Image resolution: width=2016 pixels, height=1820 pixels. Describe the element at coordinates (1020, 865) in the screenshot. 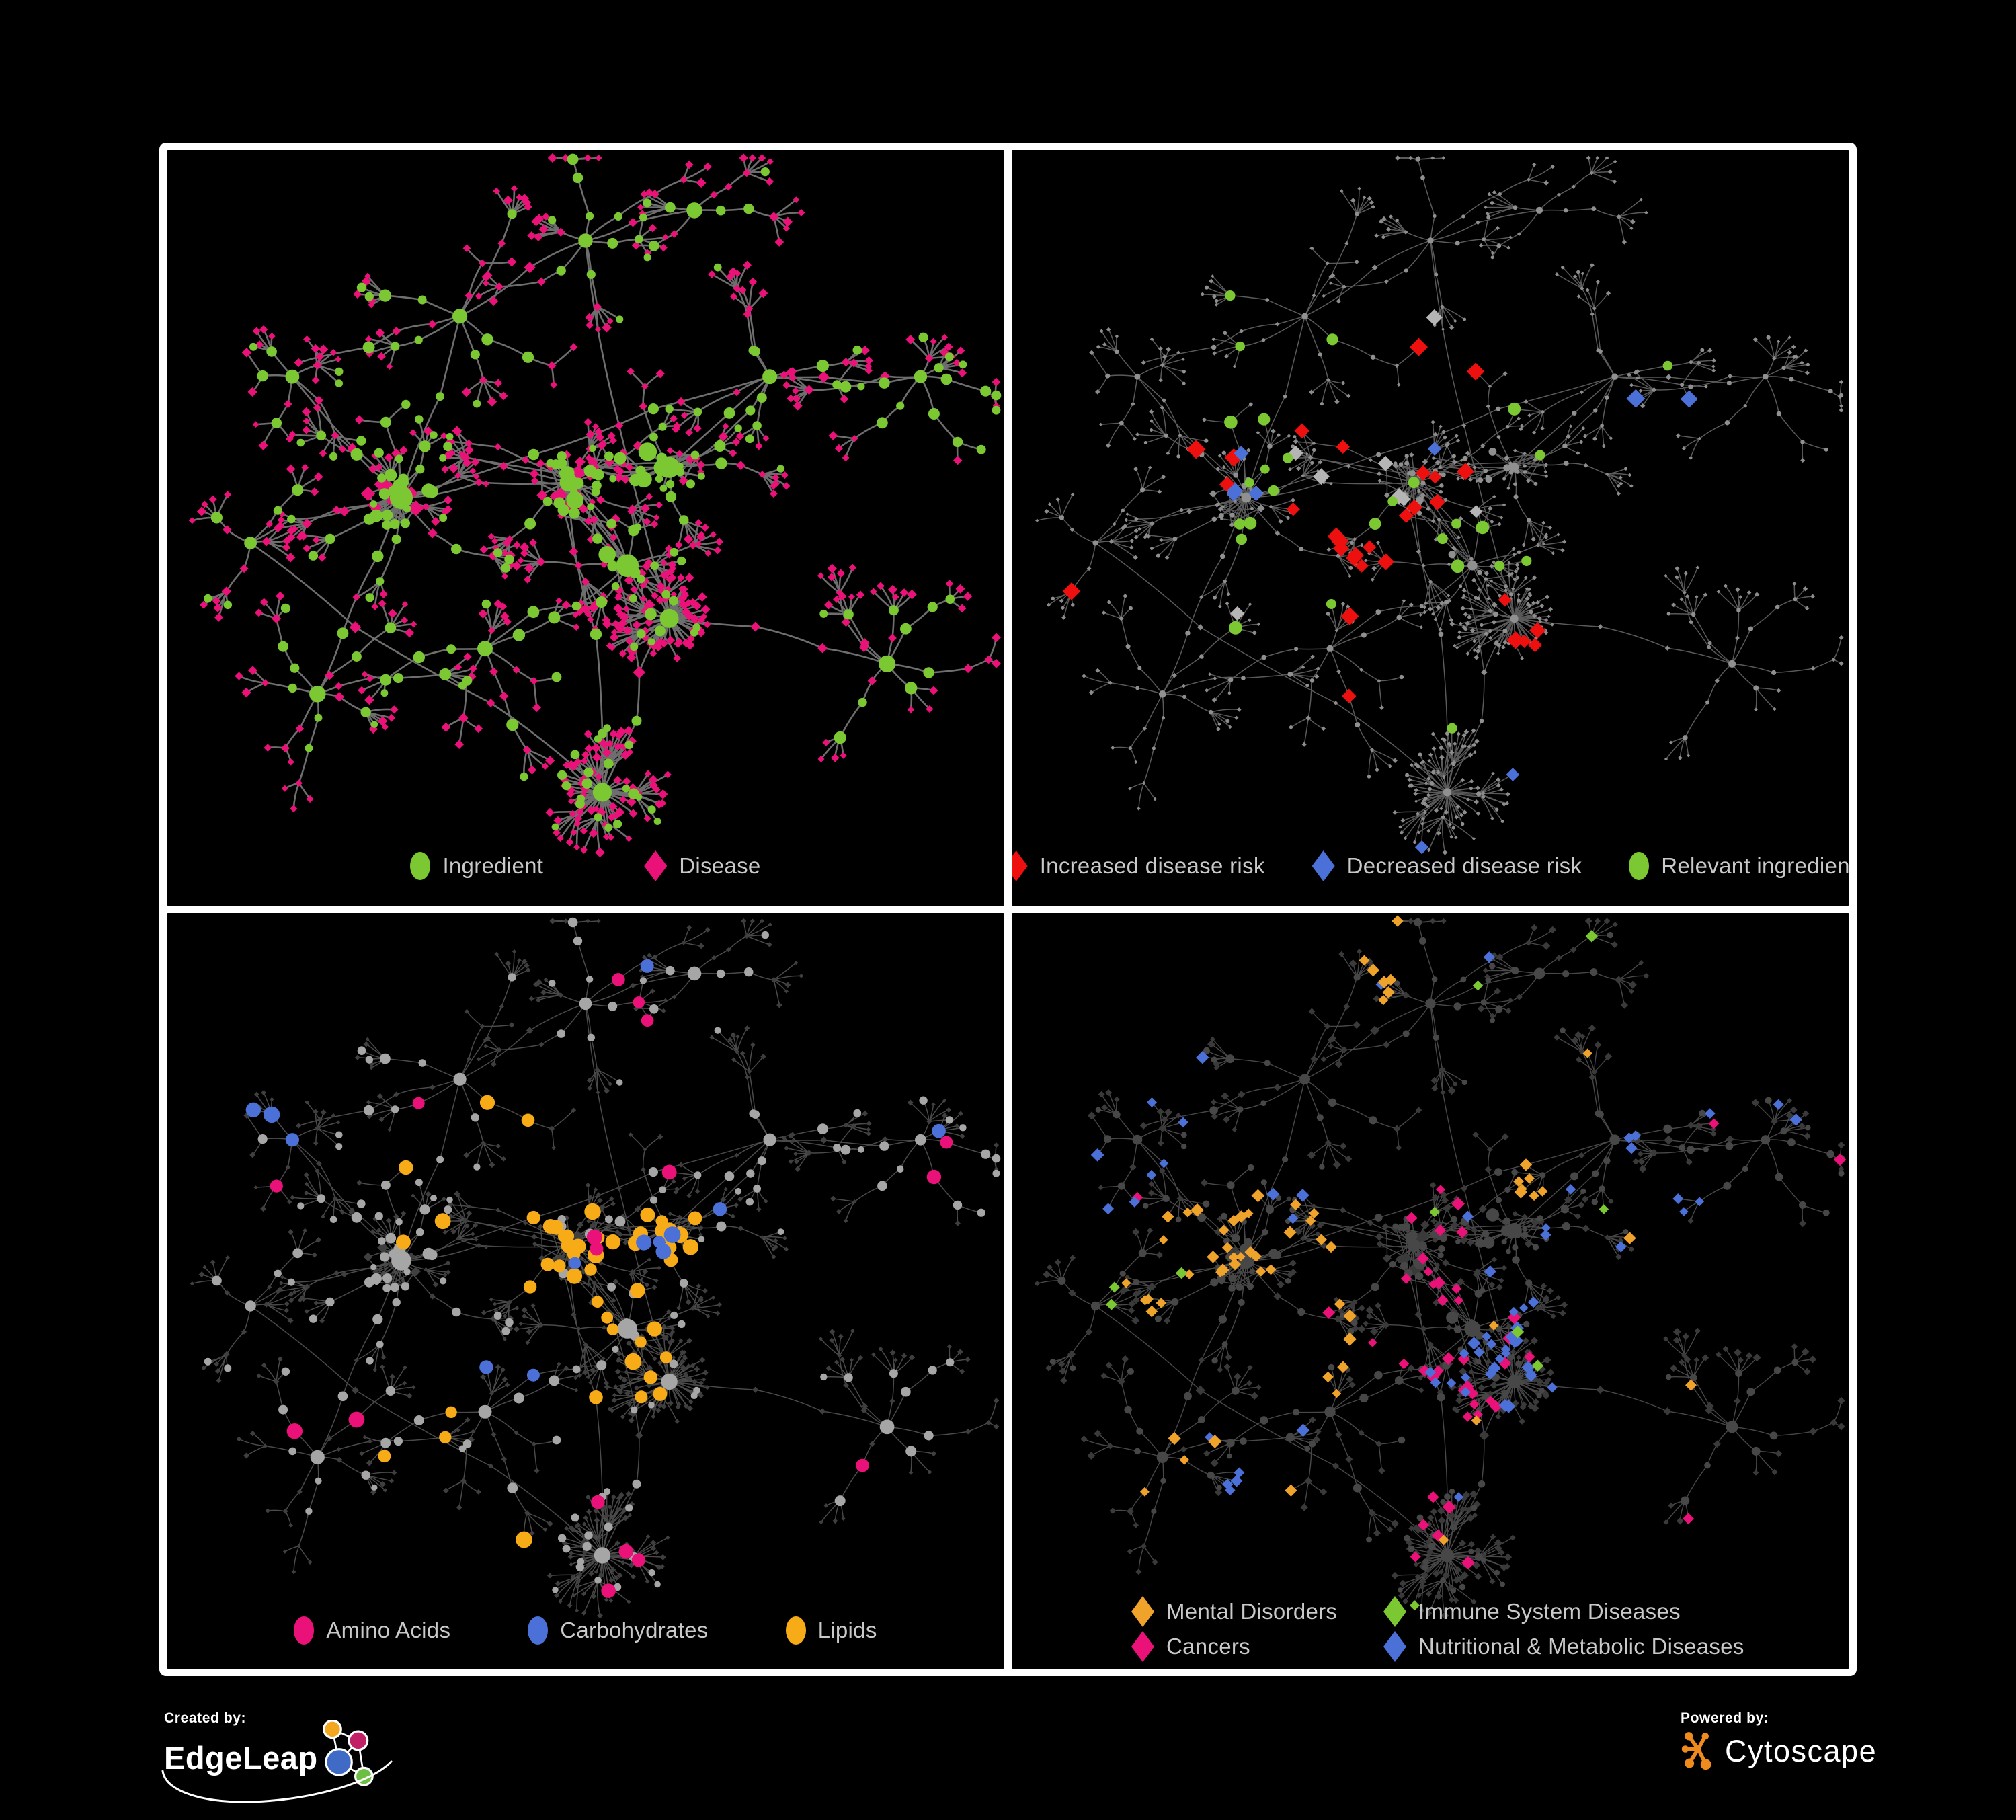

I see `increased-disease-risk-legend-icon` at that location.